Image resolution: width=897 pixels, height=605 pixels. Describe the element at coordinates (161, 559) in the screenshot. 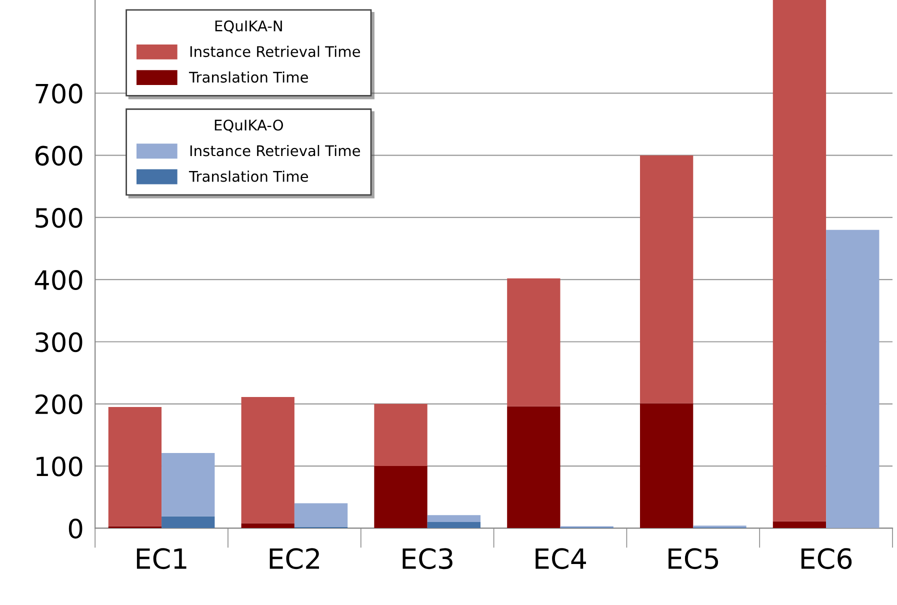

I see `x-tick-label: EC1` at that location.